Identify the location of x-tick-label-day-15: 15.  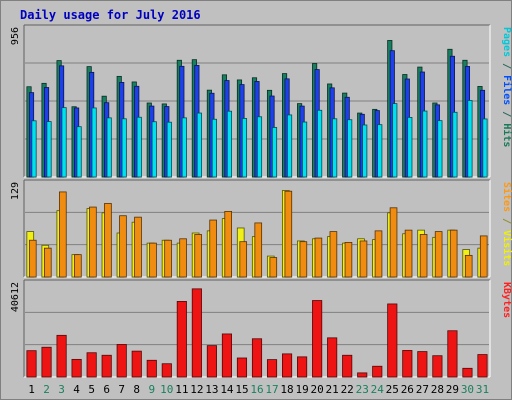
(241, 389).